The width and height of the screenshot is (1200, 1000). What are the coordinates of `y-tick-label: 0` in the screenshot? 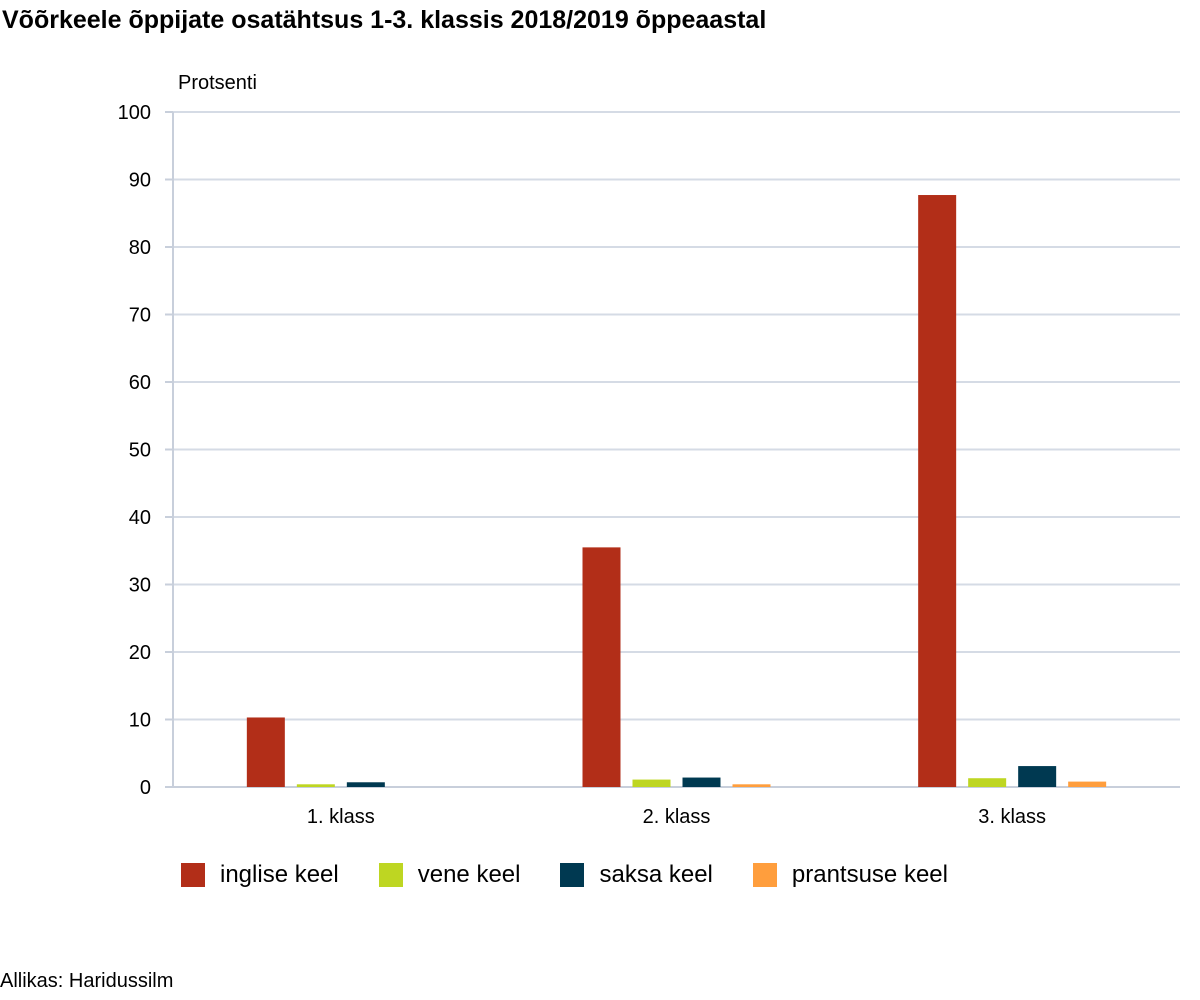 It's located at (145, 788).